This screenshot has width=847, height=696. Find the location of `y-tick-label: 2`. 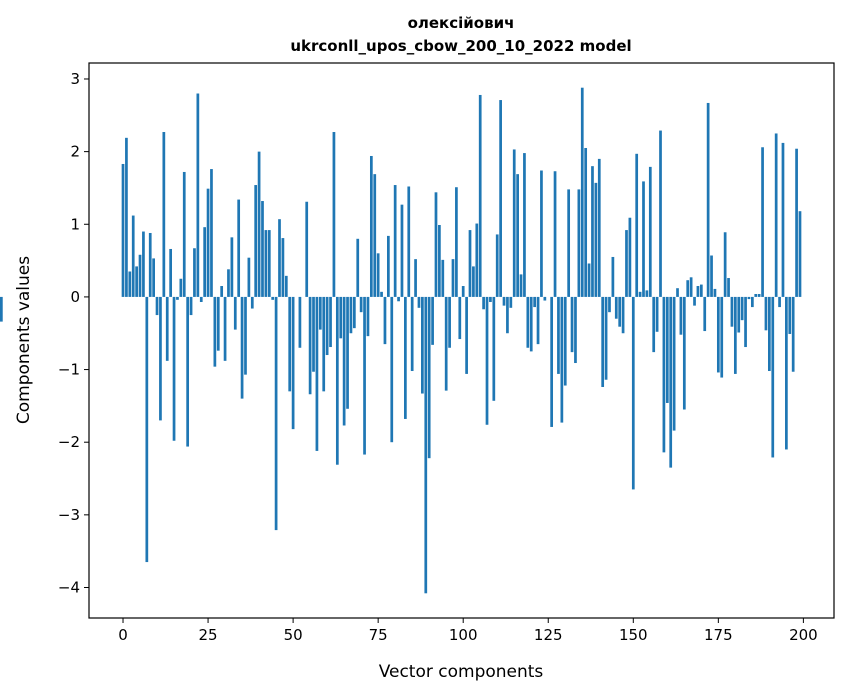

y-tick-label: 2 is located at coordinates (75, 152).